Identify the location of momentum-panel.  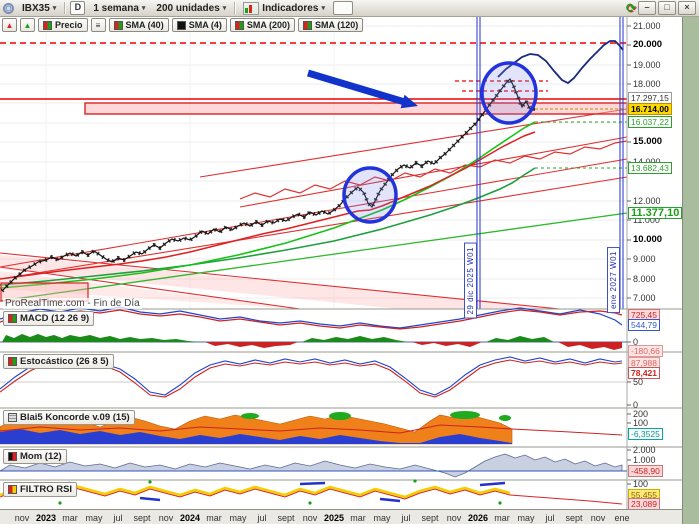
(313, 465).